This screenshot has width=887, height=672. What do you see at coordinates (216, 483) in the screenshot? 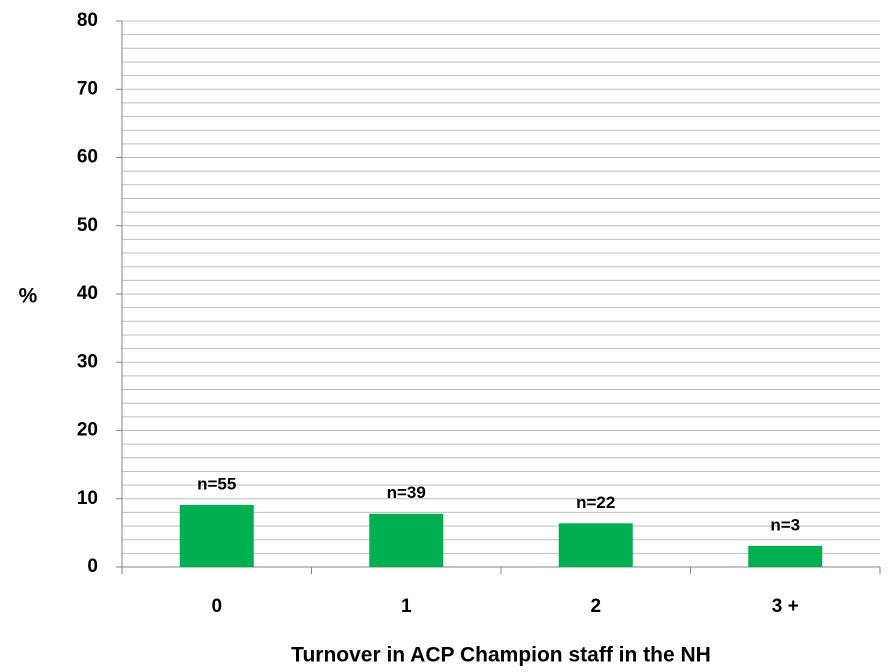
I see `bar-annotation: n=55` at bounding box center [216, 483].